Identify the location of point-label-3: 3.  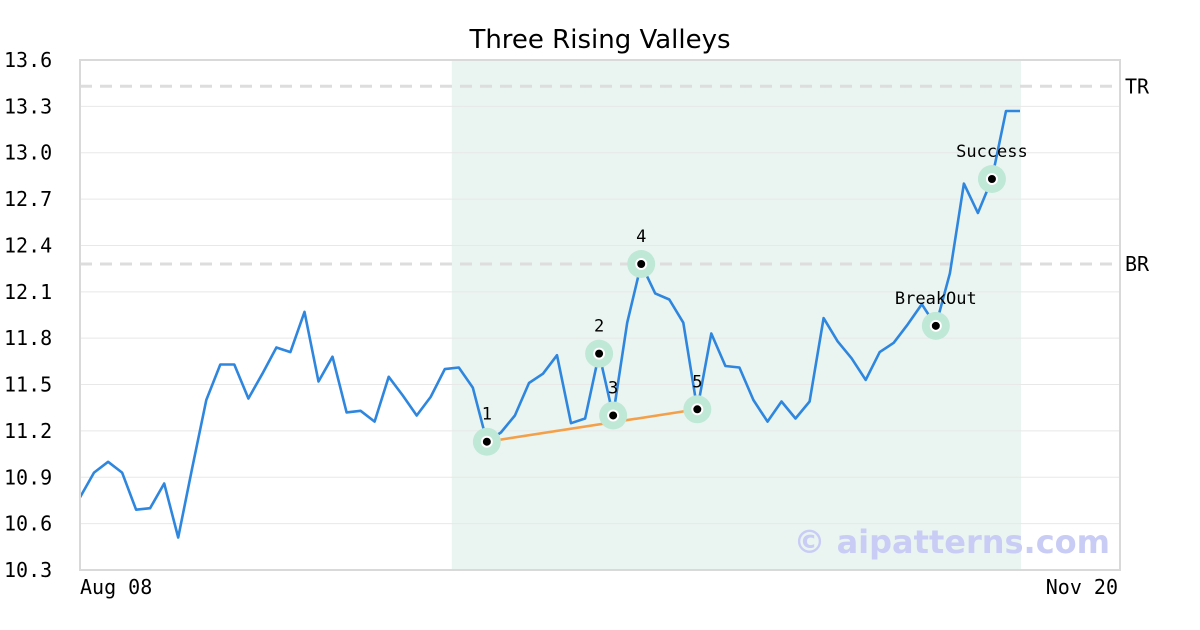
(613, 388).